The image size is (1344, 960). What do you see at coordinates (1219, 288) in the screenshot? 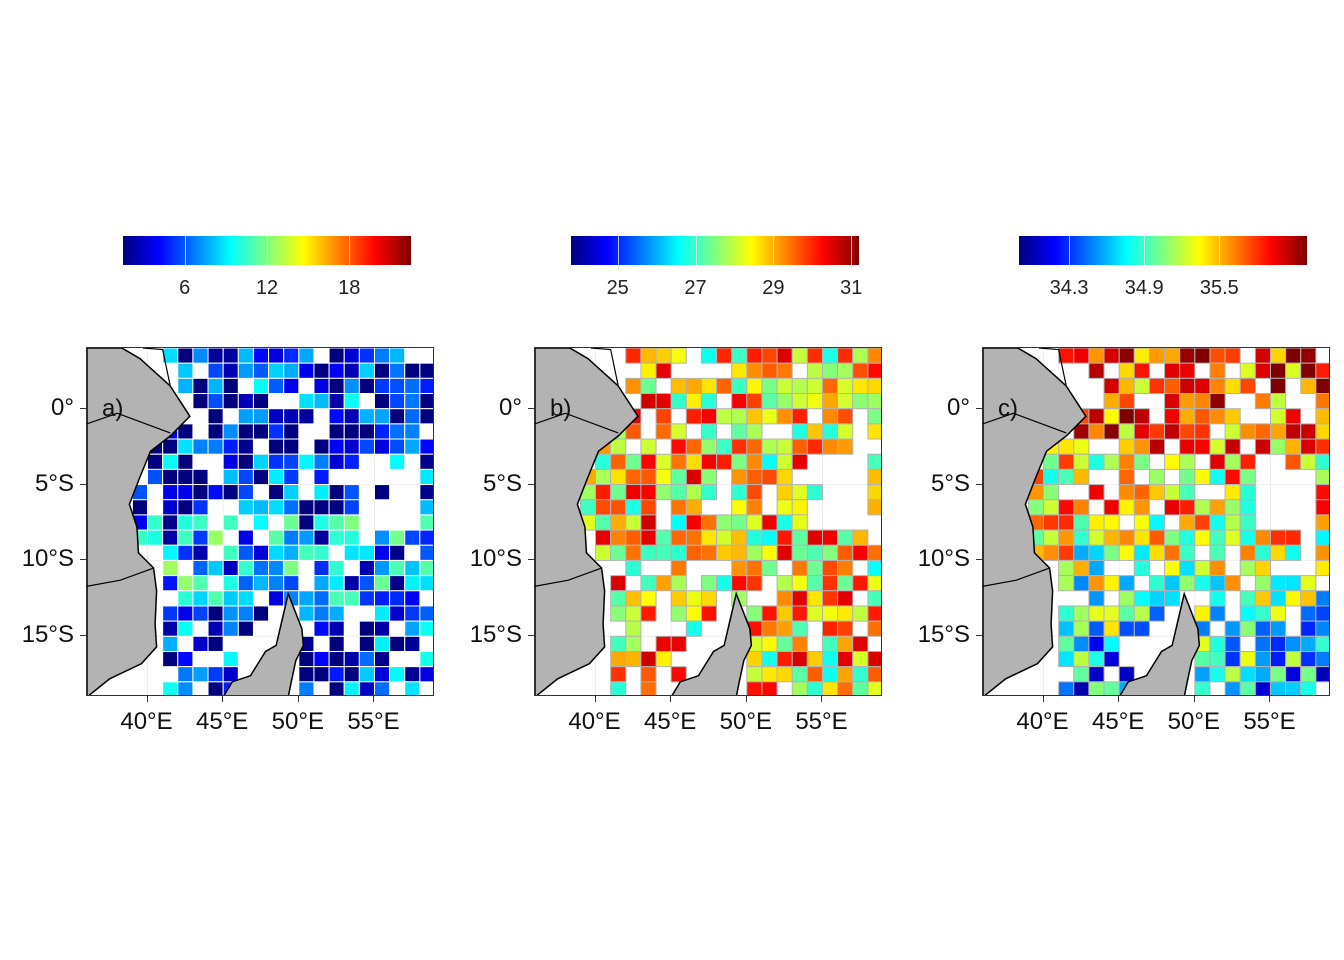
I see `colorbar-tick-label: 35.5` at bounding box center [1219, 288].